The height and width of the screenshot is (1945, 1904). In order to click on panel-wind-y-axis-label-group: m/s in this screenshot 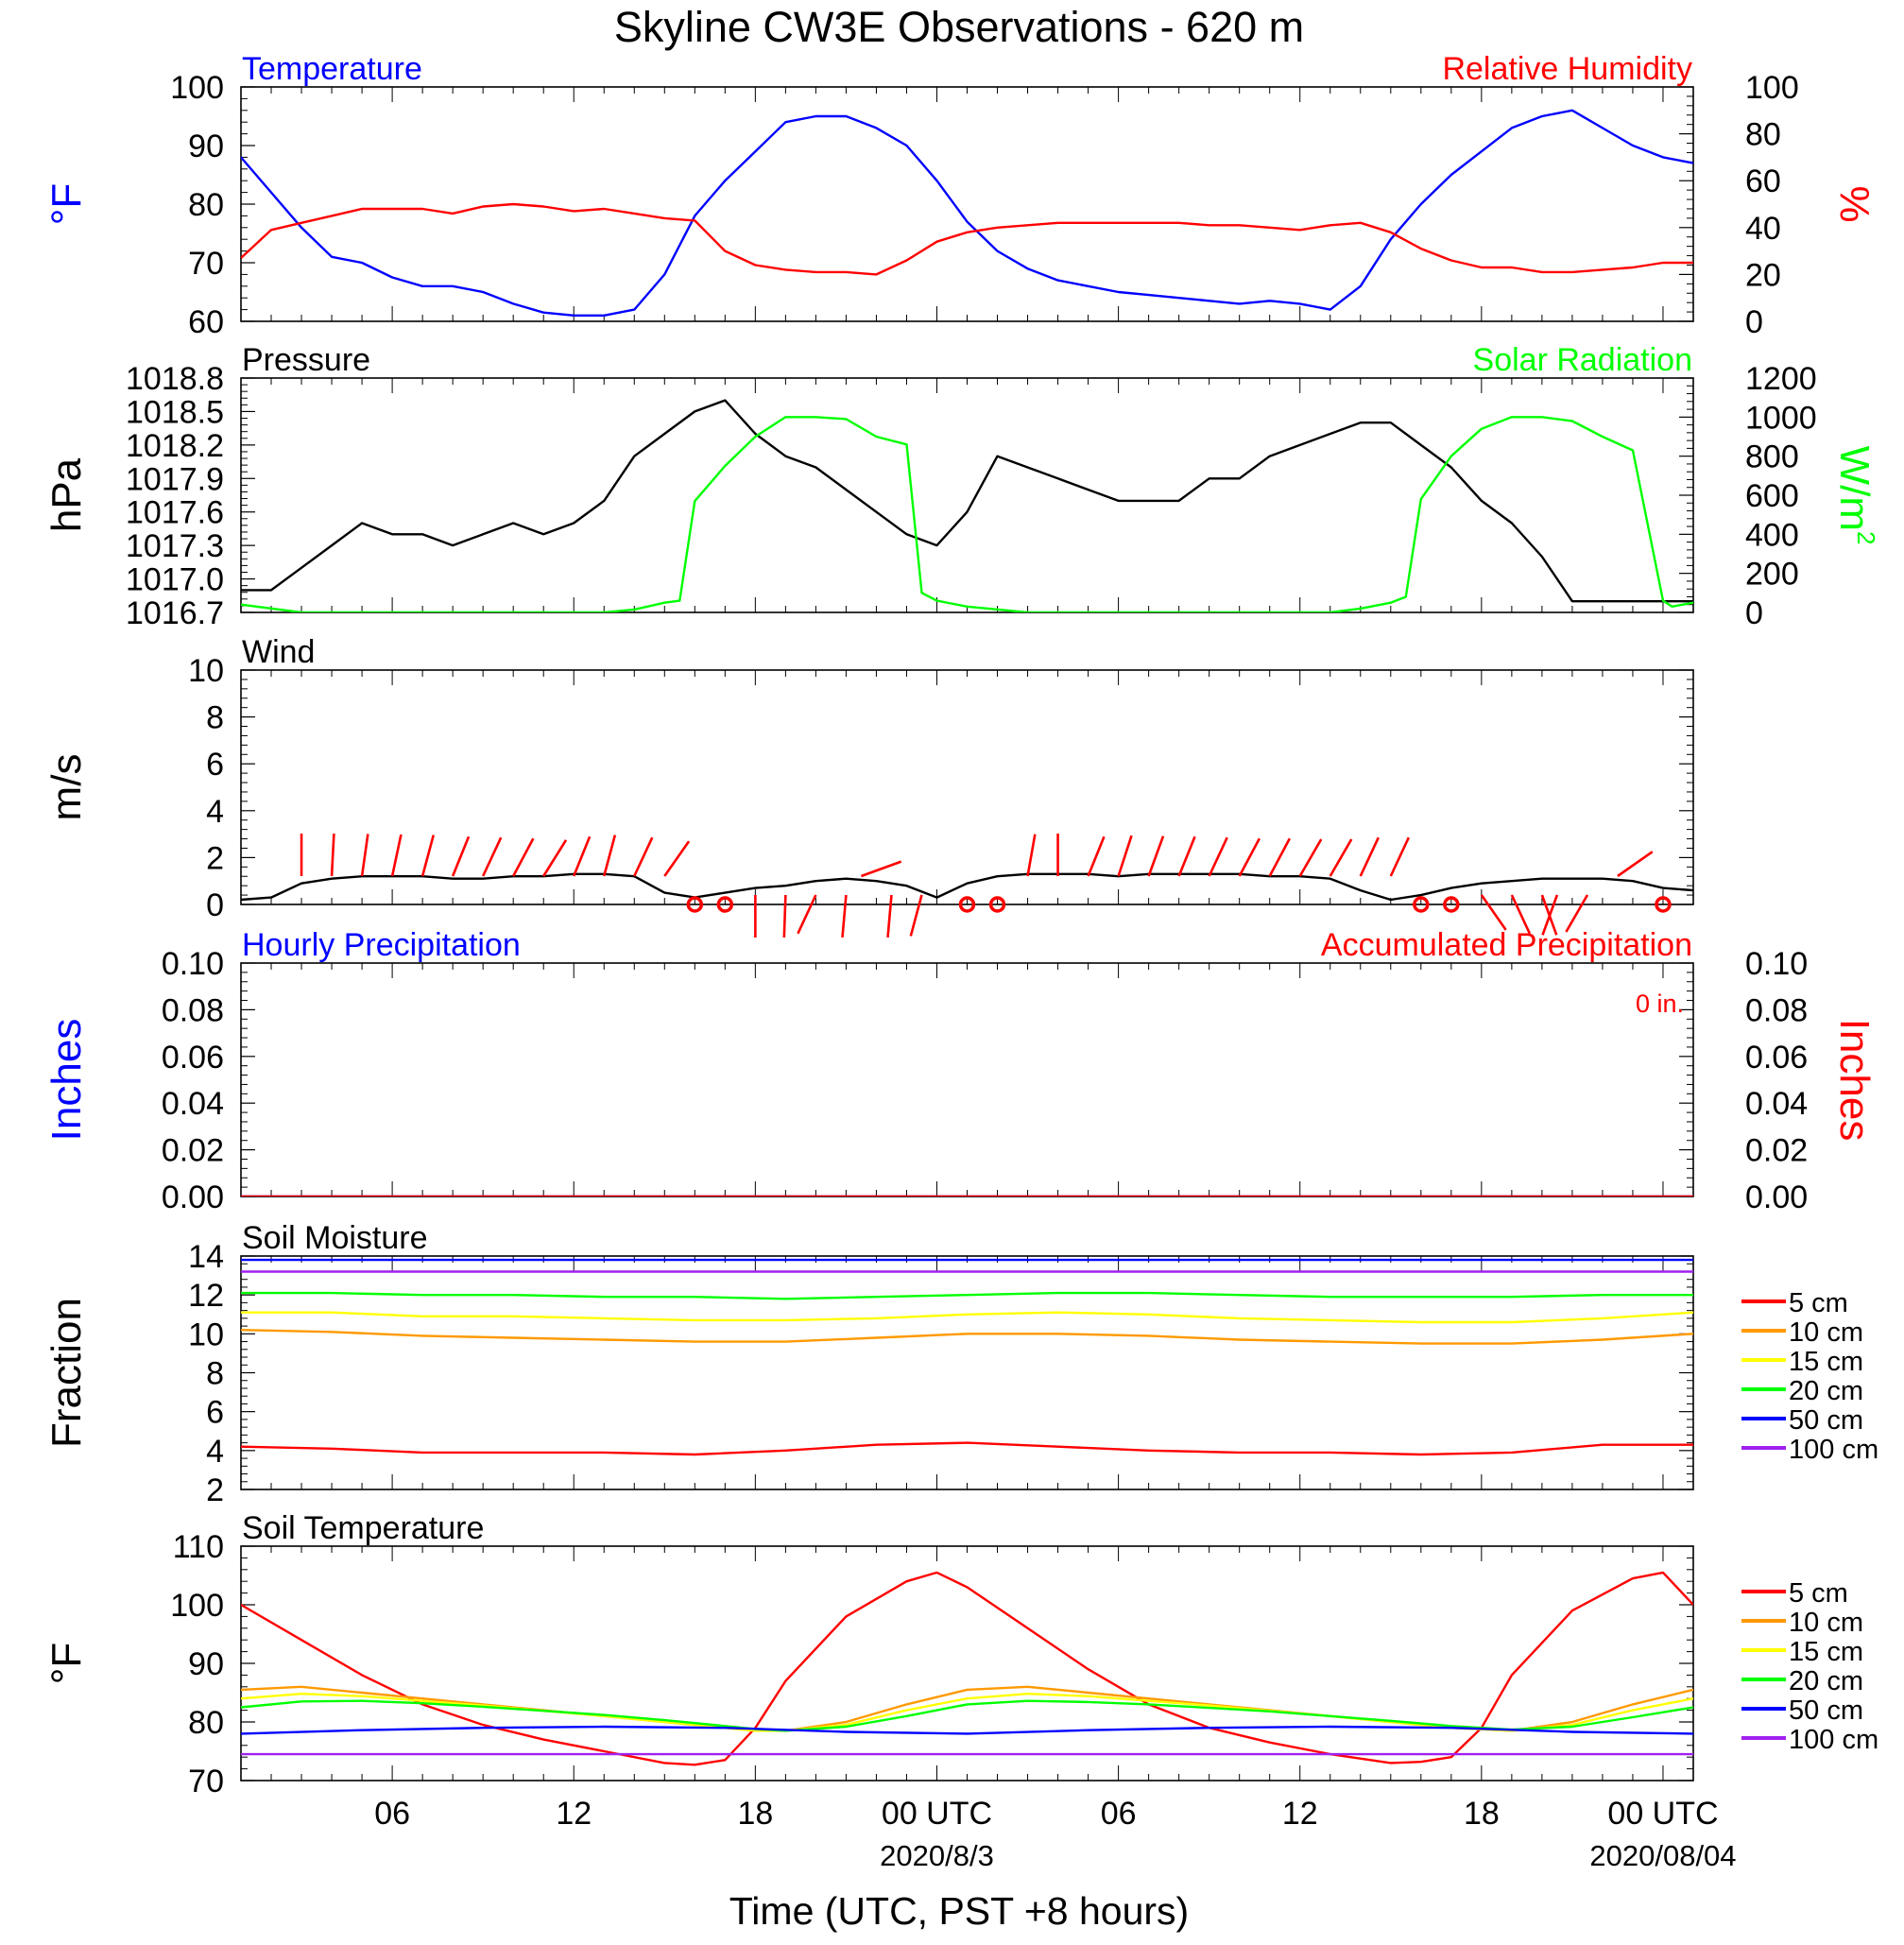, I will do `click(66, 787)`.